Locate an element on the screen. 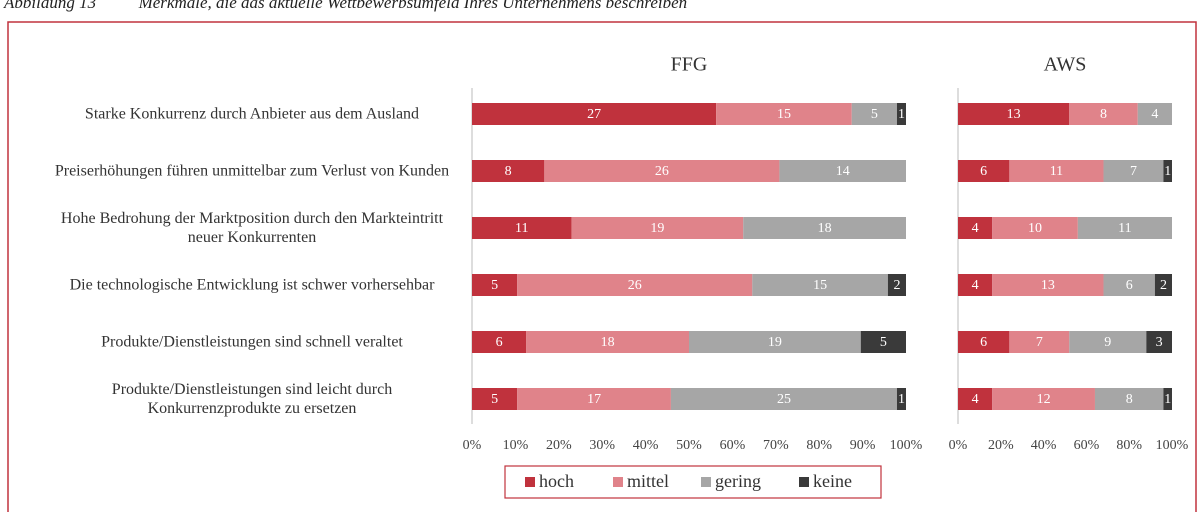 Image resolution: width=1203 pixels, height=512 pixels. data-label: 5 is located at coordinates (883, 342).